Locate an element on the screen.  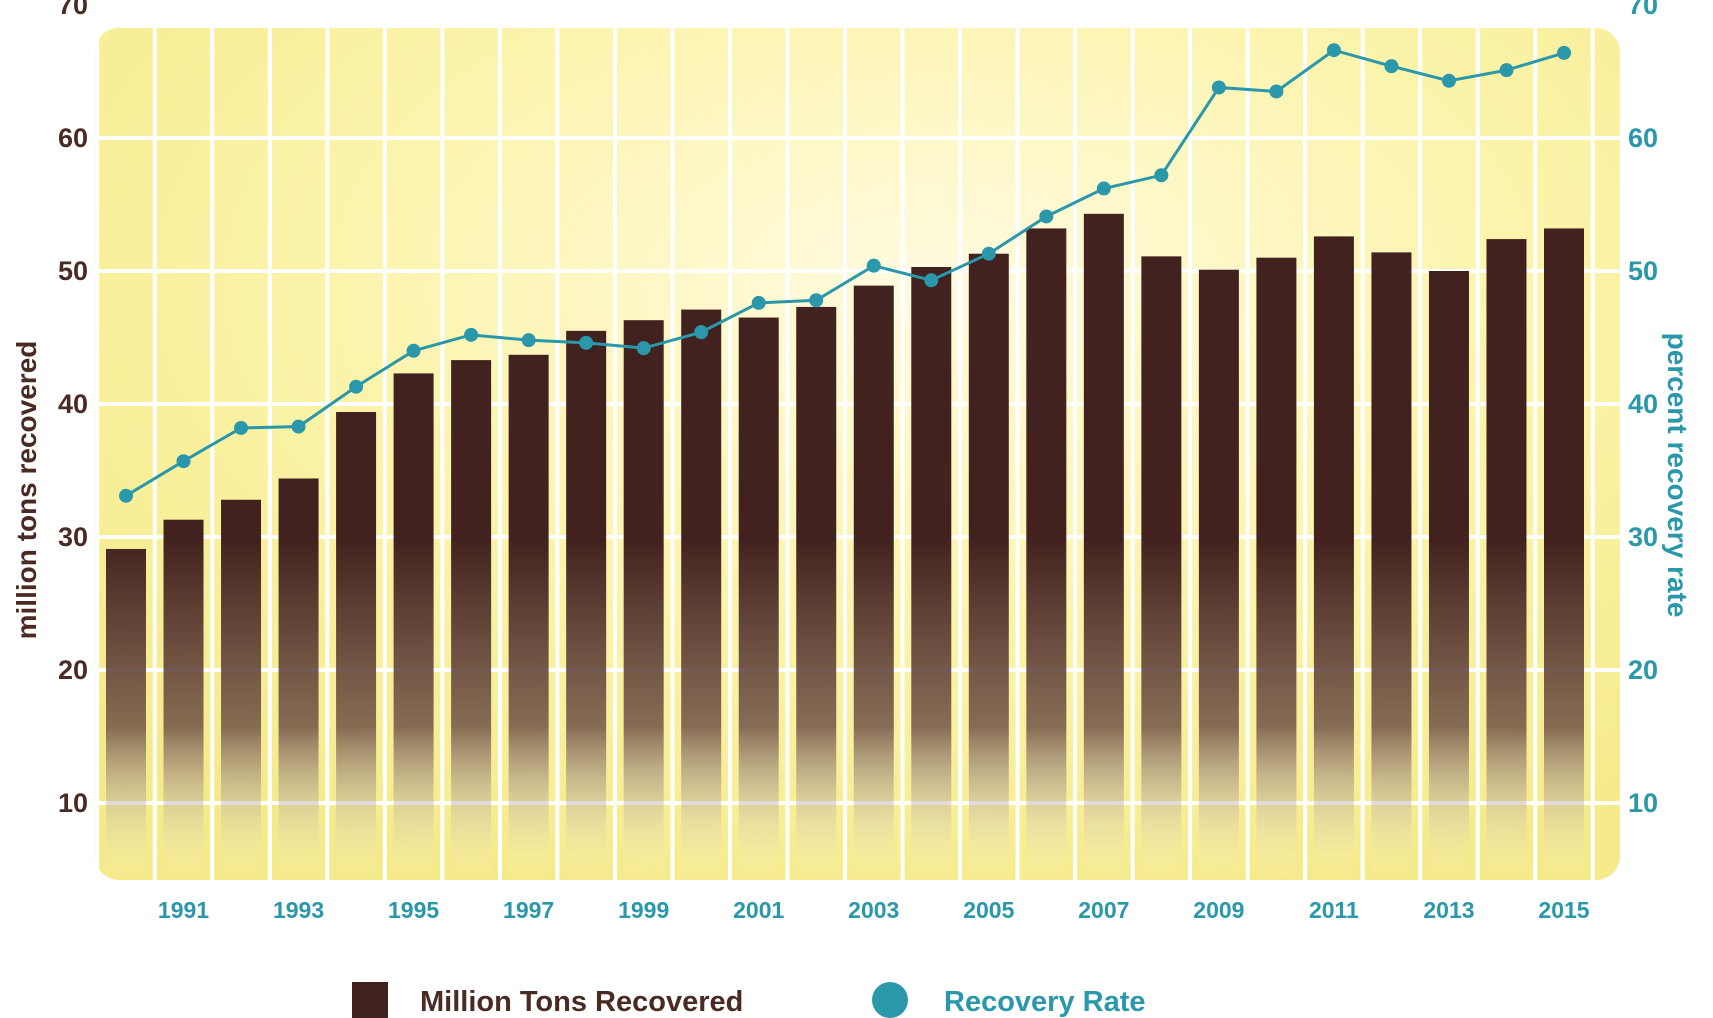
bar-2000 is located at coordinates (701, 594).